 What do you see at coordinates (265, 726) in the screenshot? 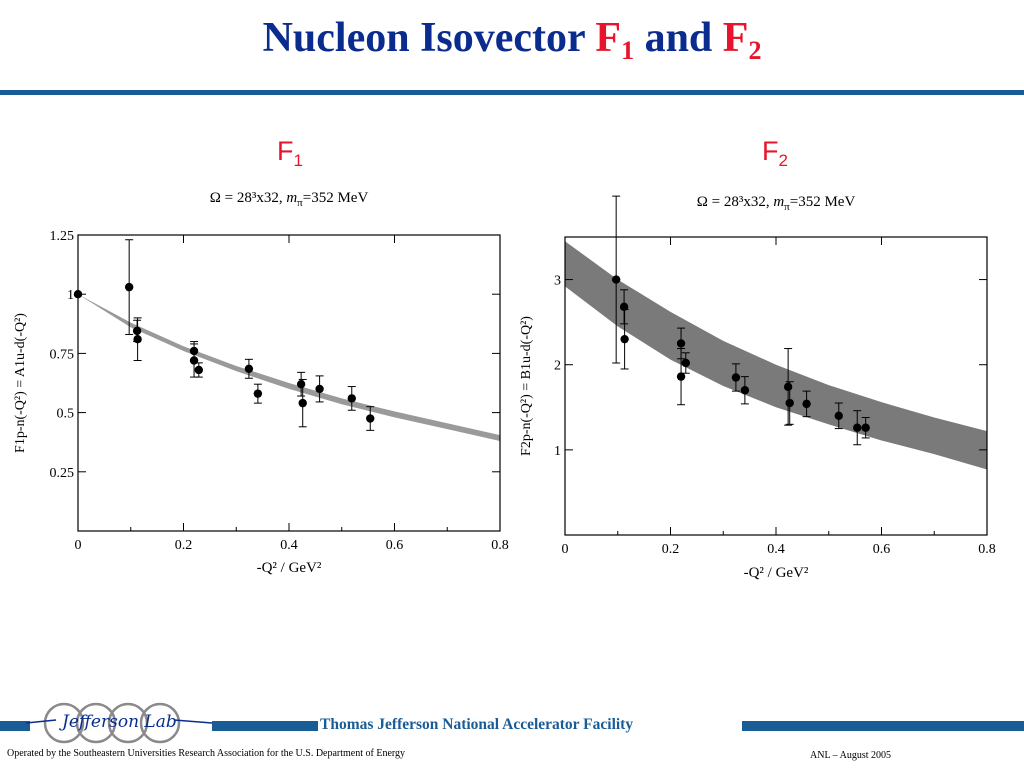
I see `footer-bar-mid` at bounding box center [265, 726].